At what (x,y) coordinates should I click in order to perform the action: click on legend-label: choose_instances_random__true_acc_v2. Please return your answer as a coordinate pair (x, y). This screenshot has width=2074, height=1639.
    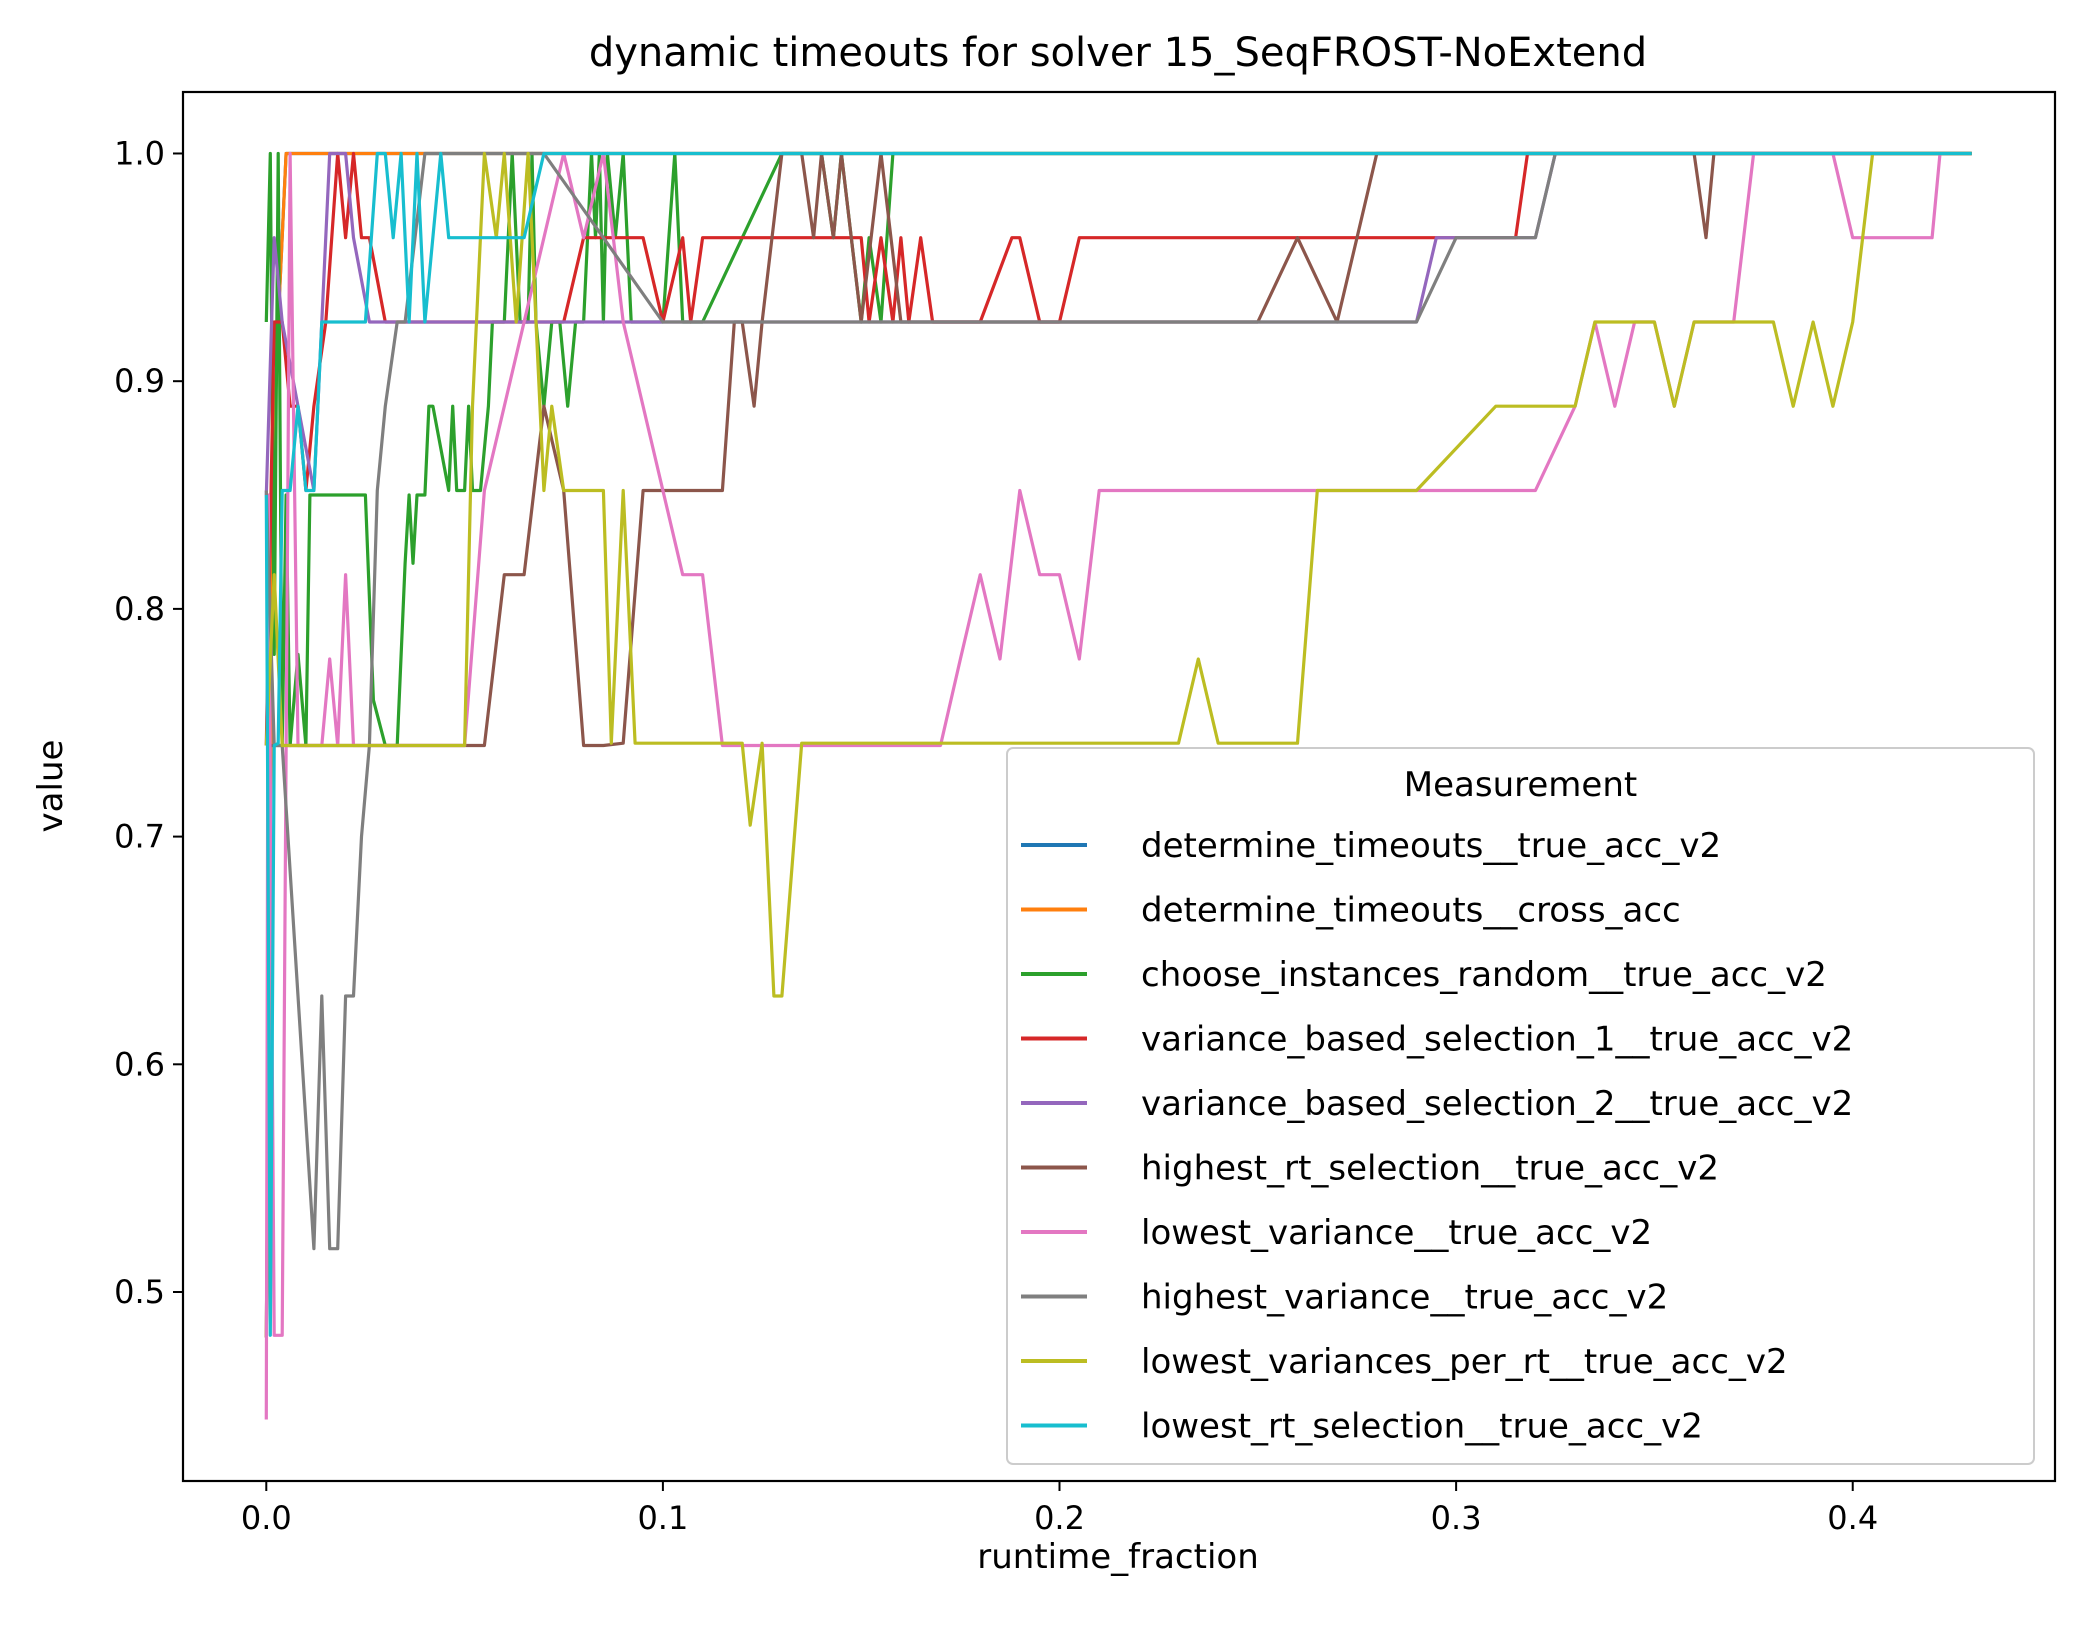
    Looking at the image, I should click on (1484, 975).